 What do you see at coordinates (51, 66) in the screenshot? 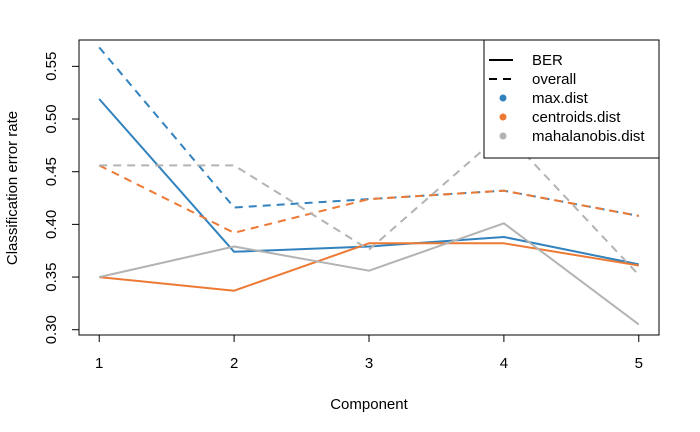
I see `y-tick-label: 0.55` at bounding box center [51, 66].